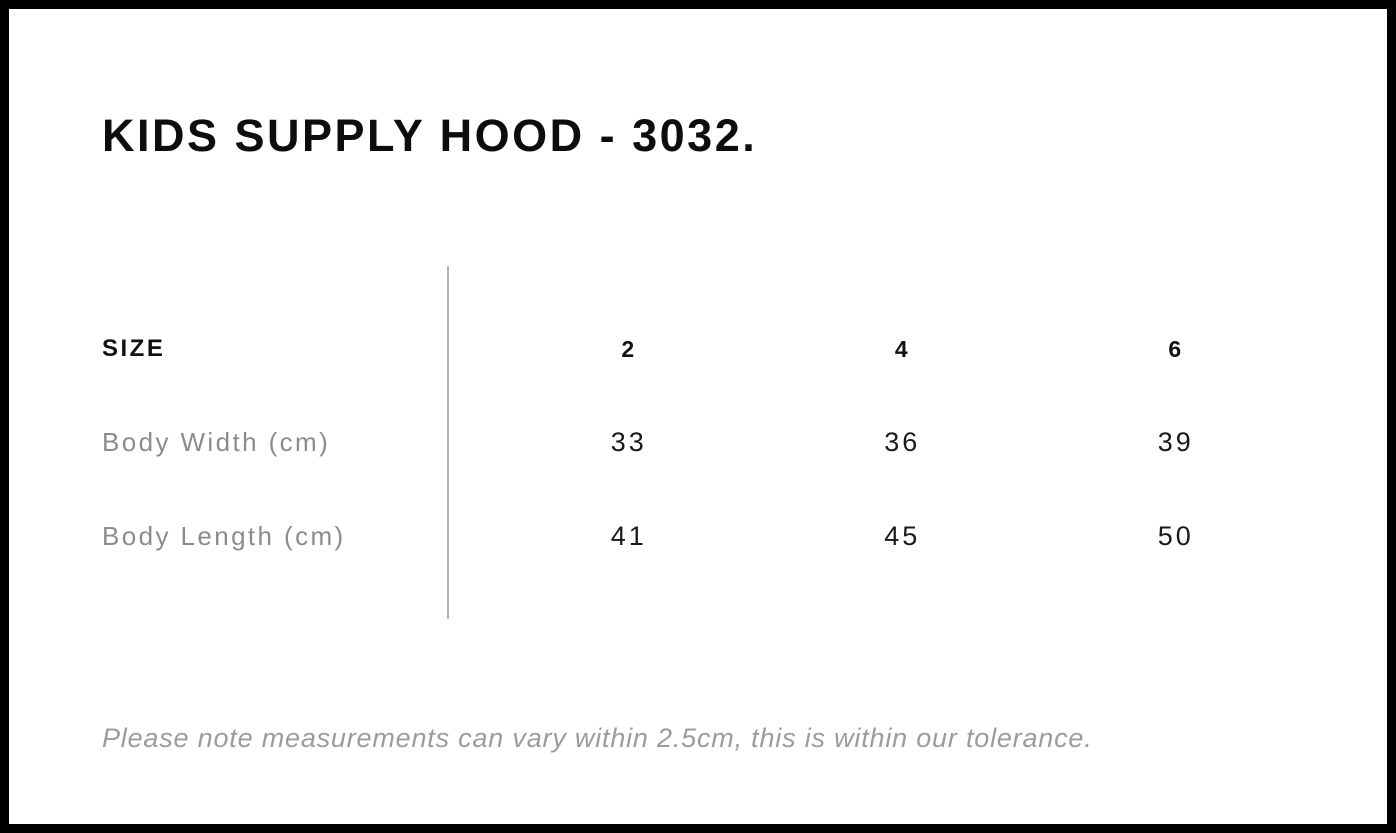  I want to click on size-option-4: 4, so click(902, 348).